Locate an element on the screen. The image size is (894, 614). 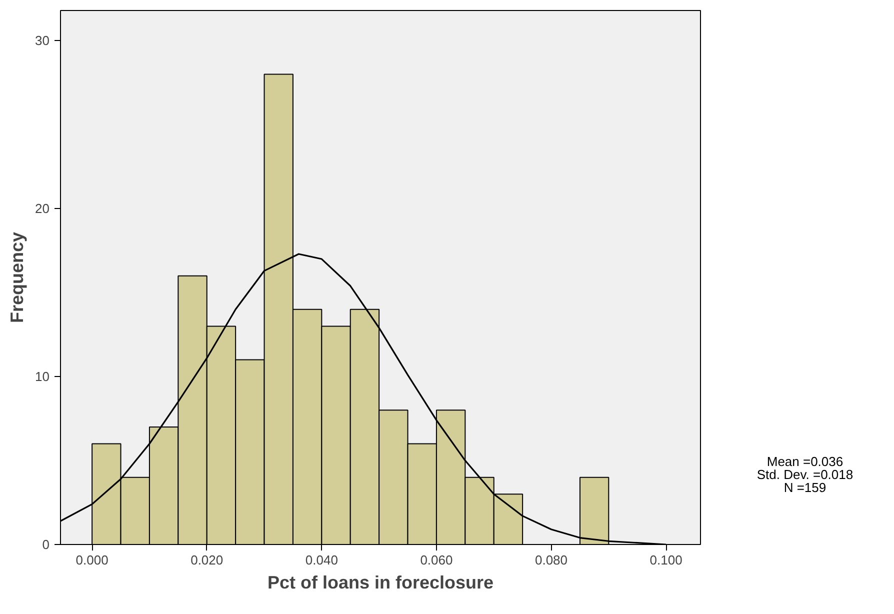
y-tick-label: 30 is located at coordinates (42, 40).